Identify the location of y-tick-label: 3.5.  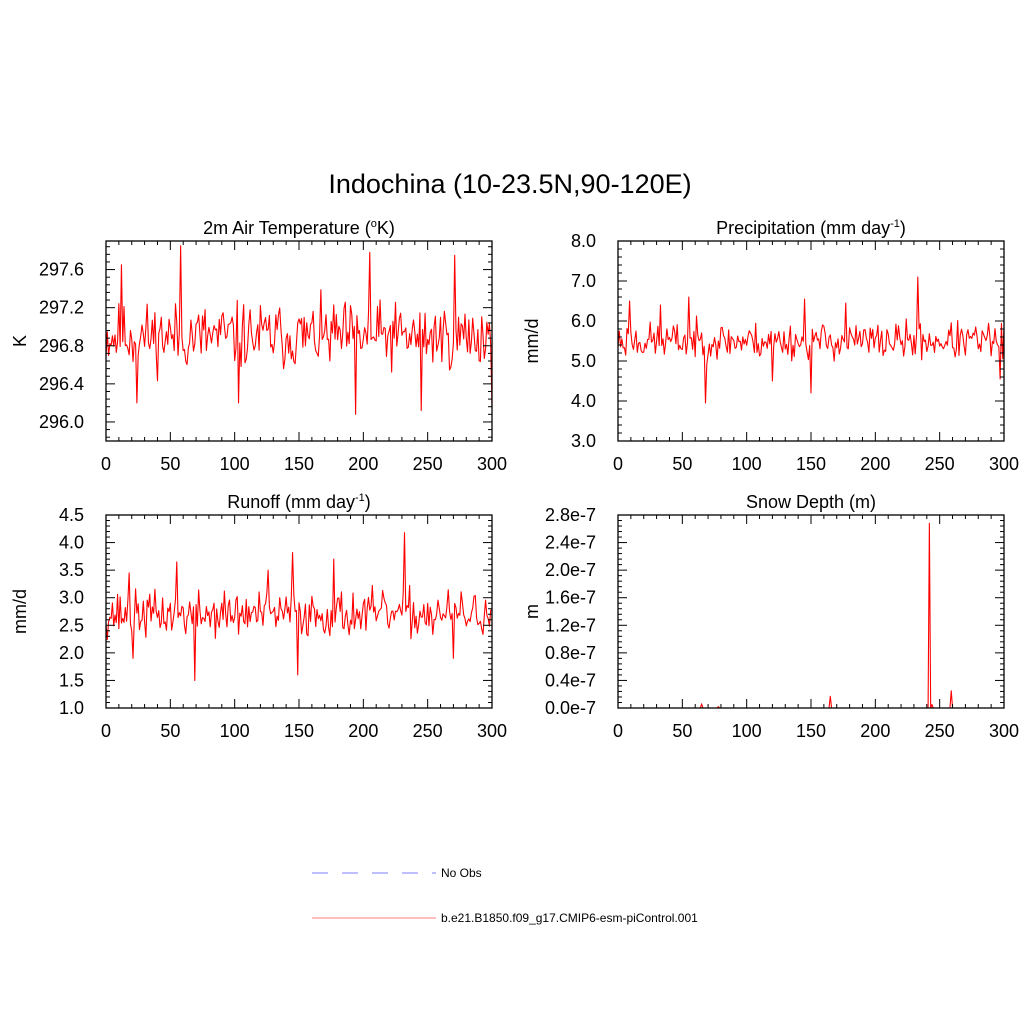
(71, 570).